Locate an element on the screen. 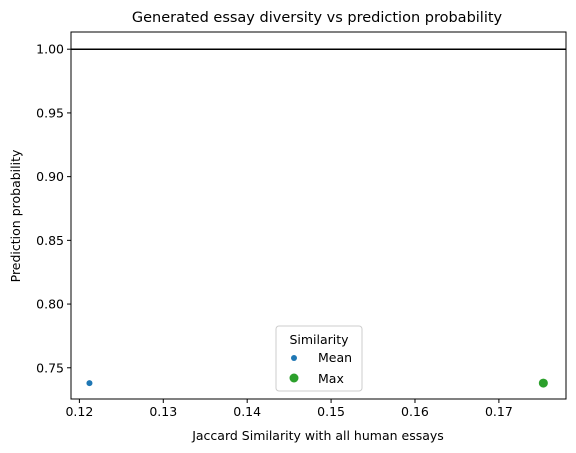 This screenshot has width=576, height=453. y-tick-label: 0.85 is located at coordinates (50, 240).